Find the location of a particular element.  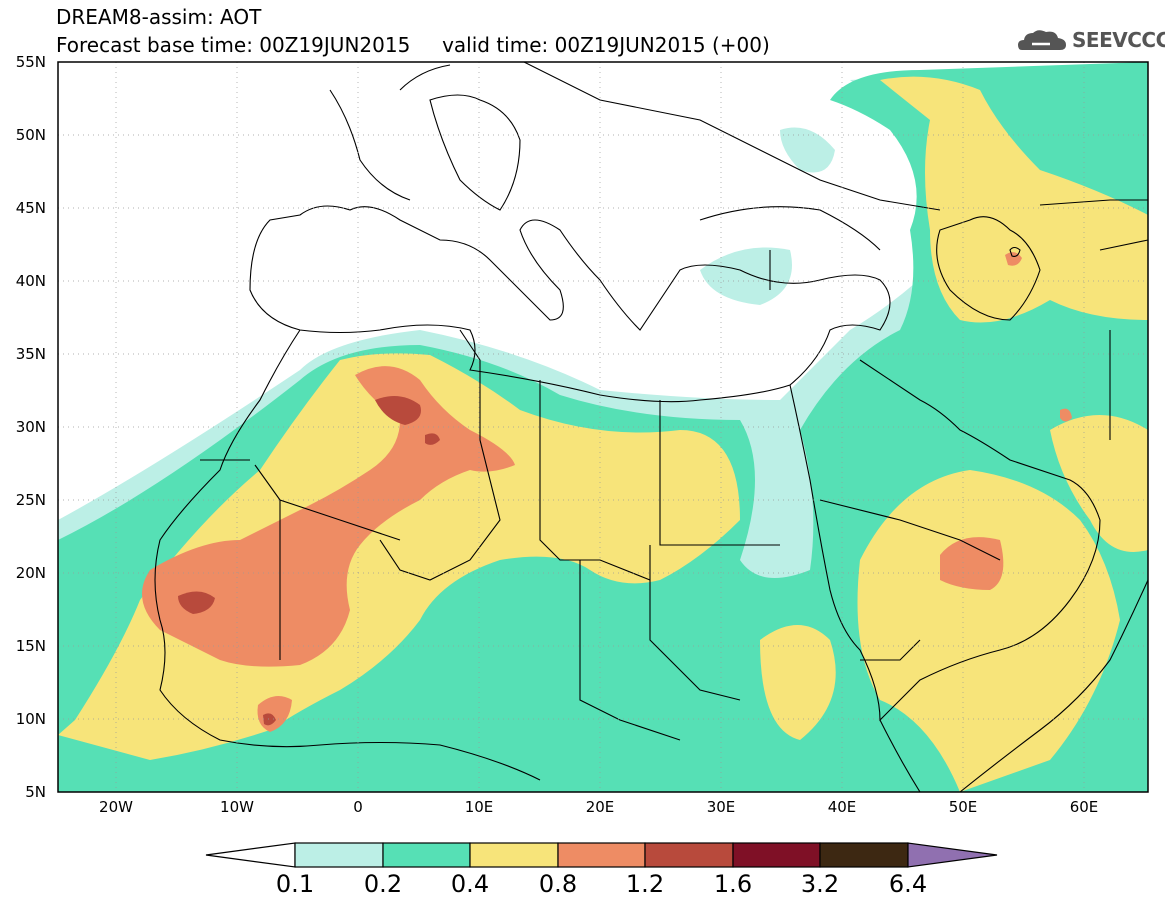

lon-label: 20E is located at coordinates (600, 807).